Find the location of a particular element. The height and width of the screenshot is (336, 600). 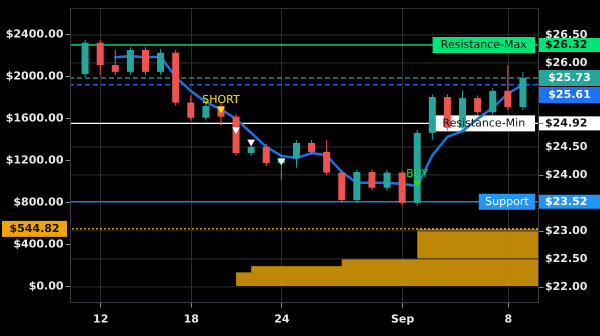

y2-tick-label: $24.50 is located at coordinates (566, 146).